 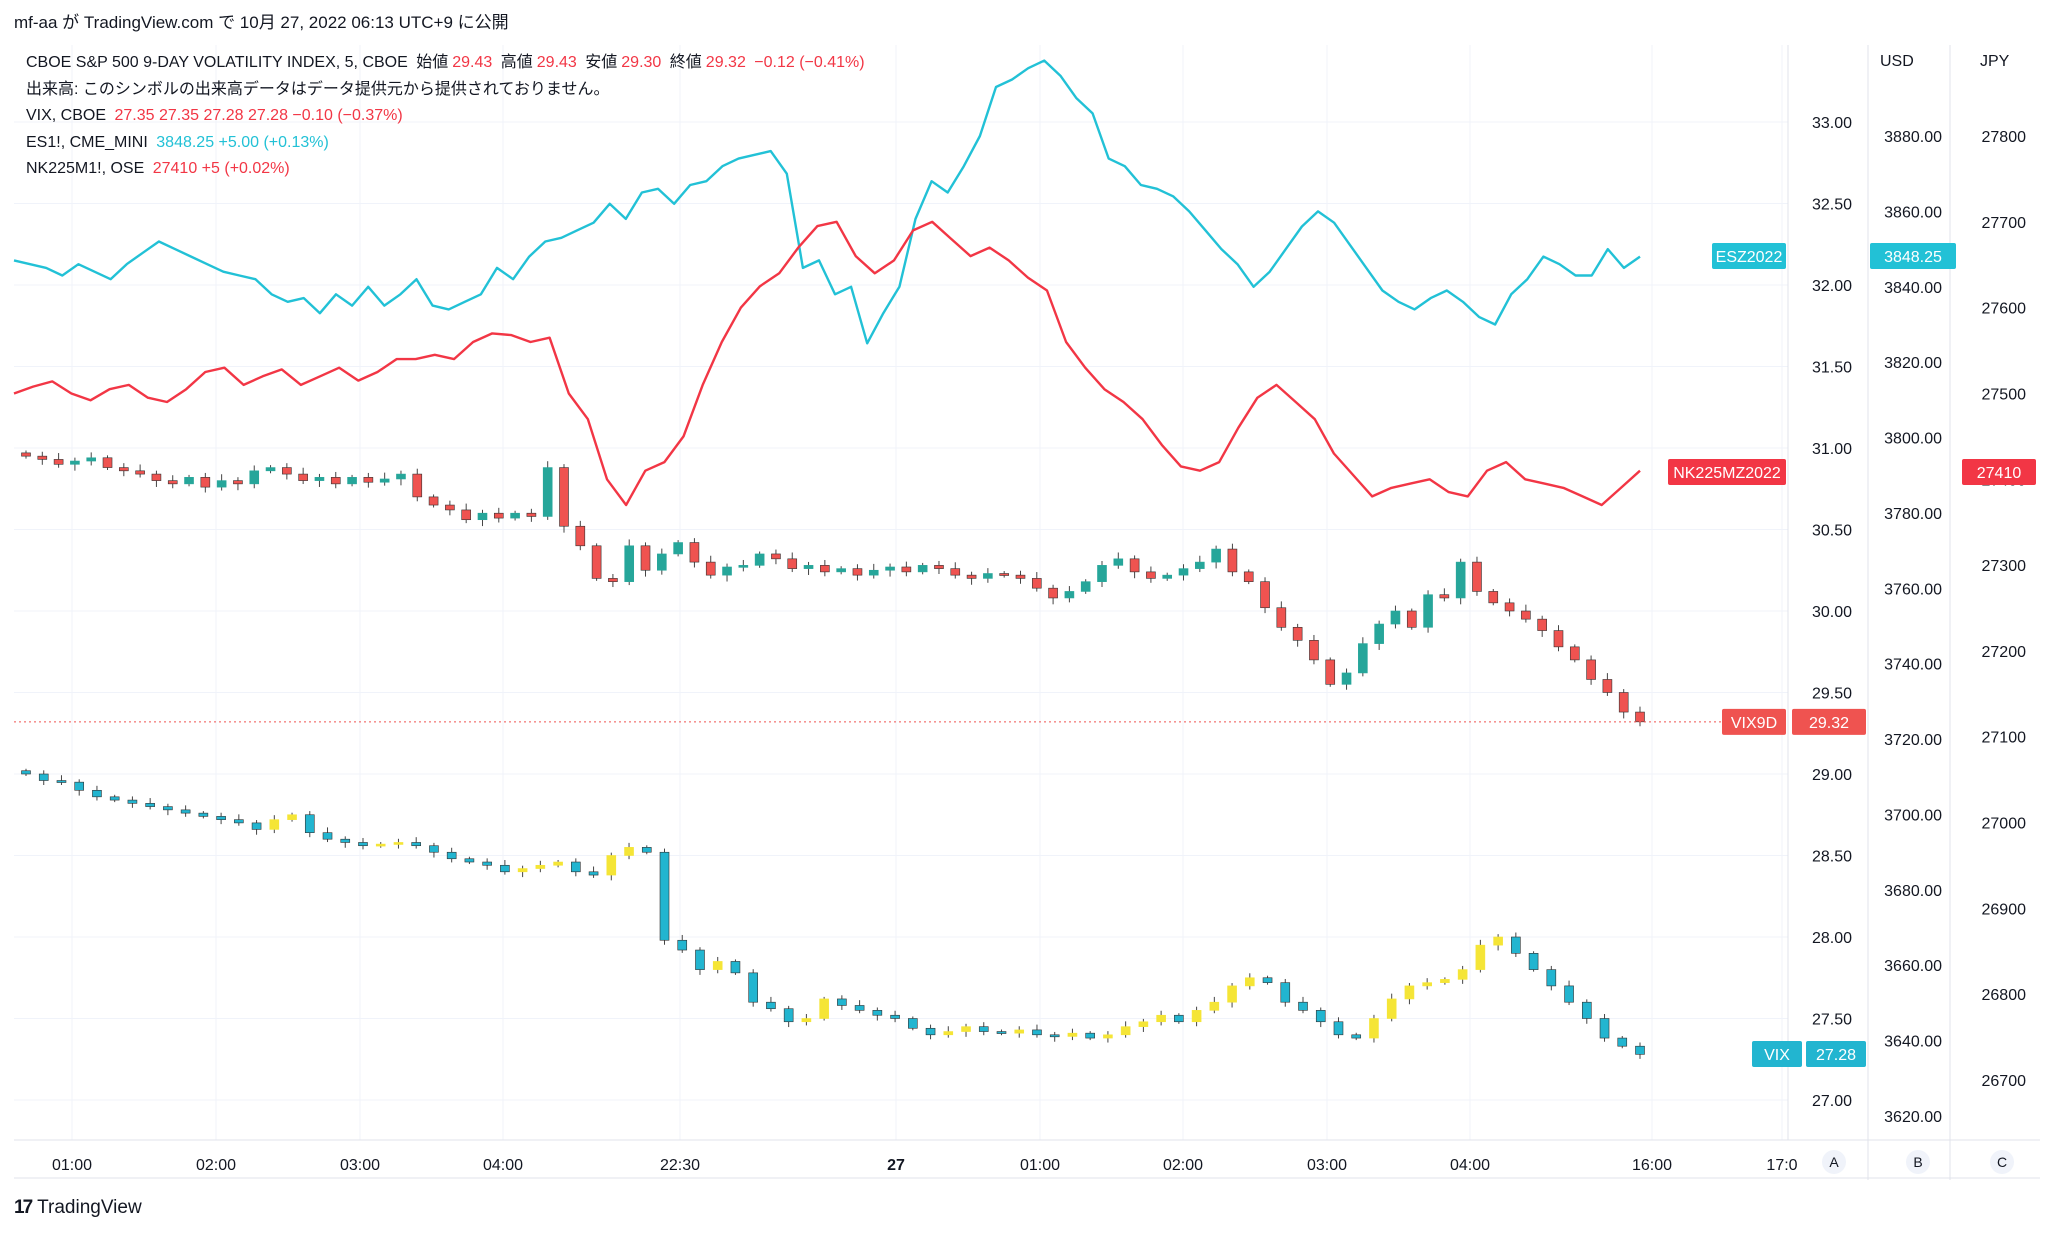 What do you see at coordinates (1754, 723) in the screenshot?
I see `vix9d-tag-label: VIX9D` at bounding box center [1754, 723].